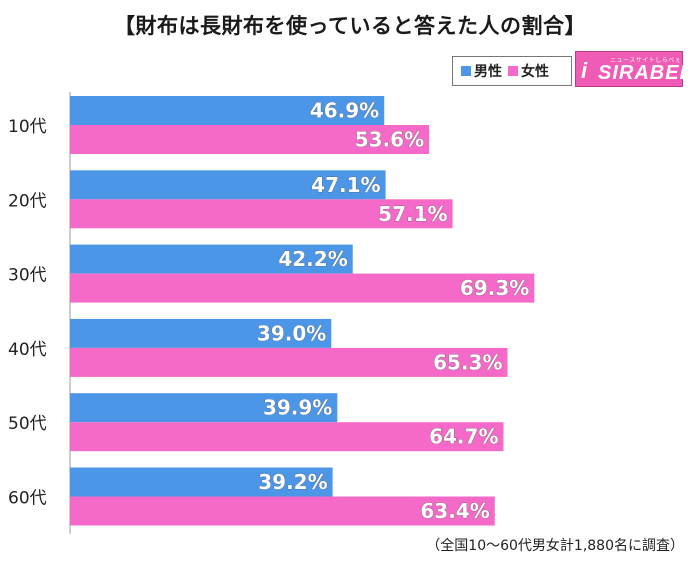 The image size is (700, 561). What do you see at coordinates (27, 276) in the screenshot?
I see `category-label: 30代` at bounding box center [27, 276].